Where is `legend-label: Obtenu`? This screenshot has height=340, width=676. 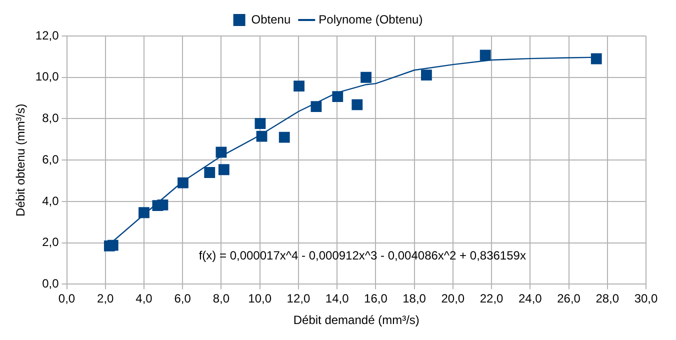
legend-label: Obtenu is located at coordinates (271, 19).